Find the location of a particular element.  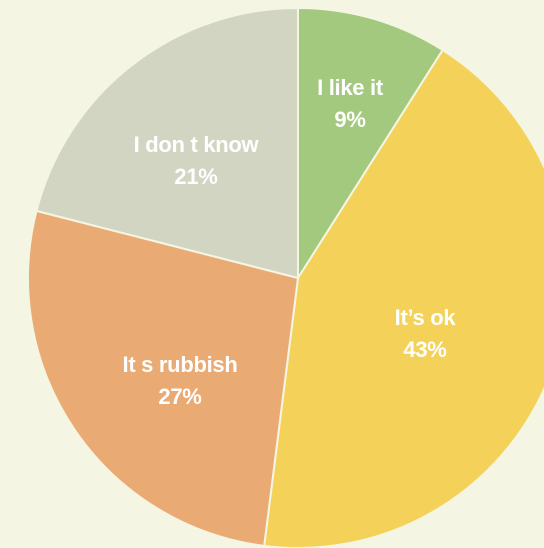

slice-label-3: I don t know is located at coordinates (197, 144).